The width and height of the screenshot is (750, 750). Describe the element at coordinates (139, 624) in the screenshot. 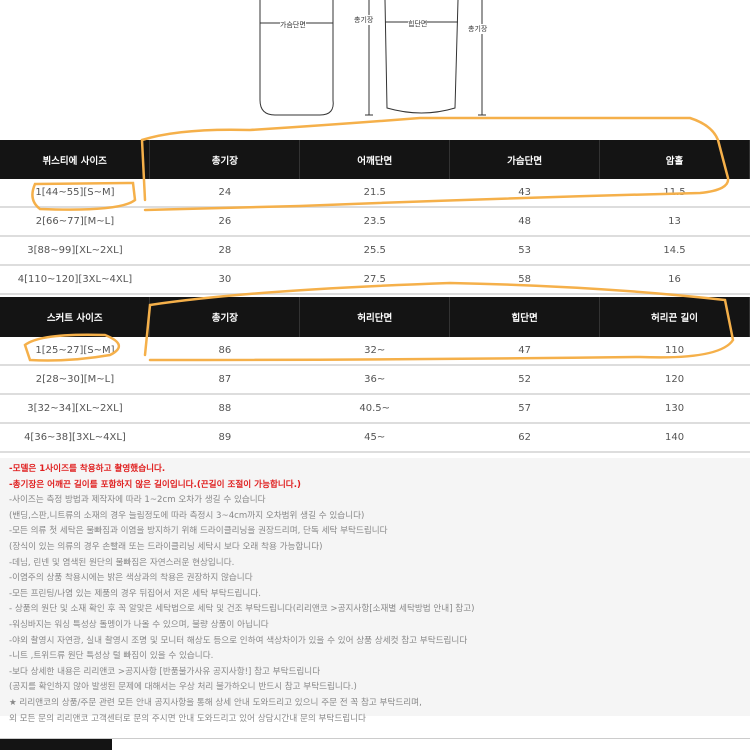

I see `notice-line: -워싱바지는 워싱 특성상 돌멩이가 나올 수 있으며, 불량 상품이 아닙니다` at that location.